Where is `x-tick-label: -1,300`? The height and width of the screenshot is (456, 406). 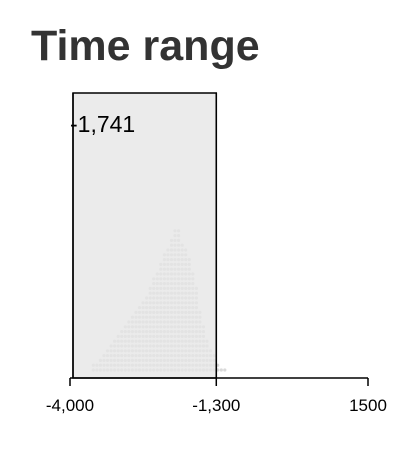 x-tick-label: -1,300 is located at coordinates (216, 405).